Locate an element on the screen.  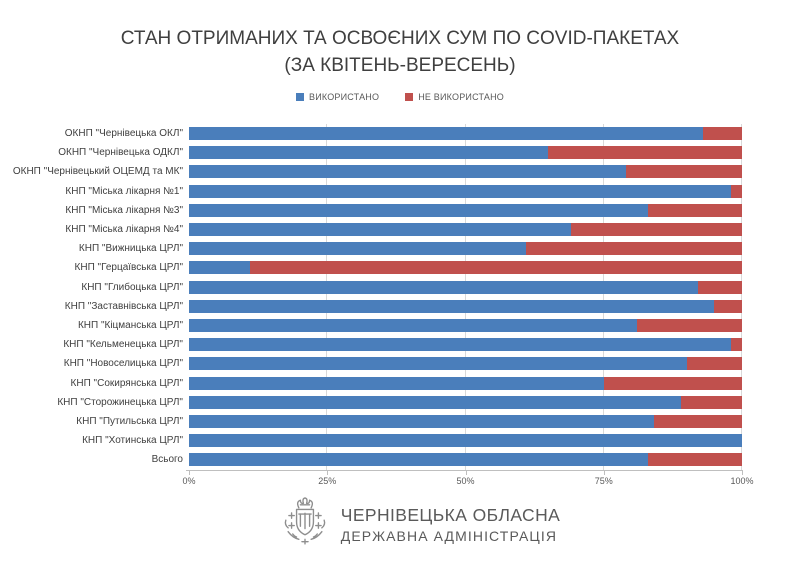
chart-row: КНП "Глибоцька ЦРЛ" is located at coordinates (371, 287).